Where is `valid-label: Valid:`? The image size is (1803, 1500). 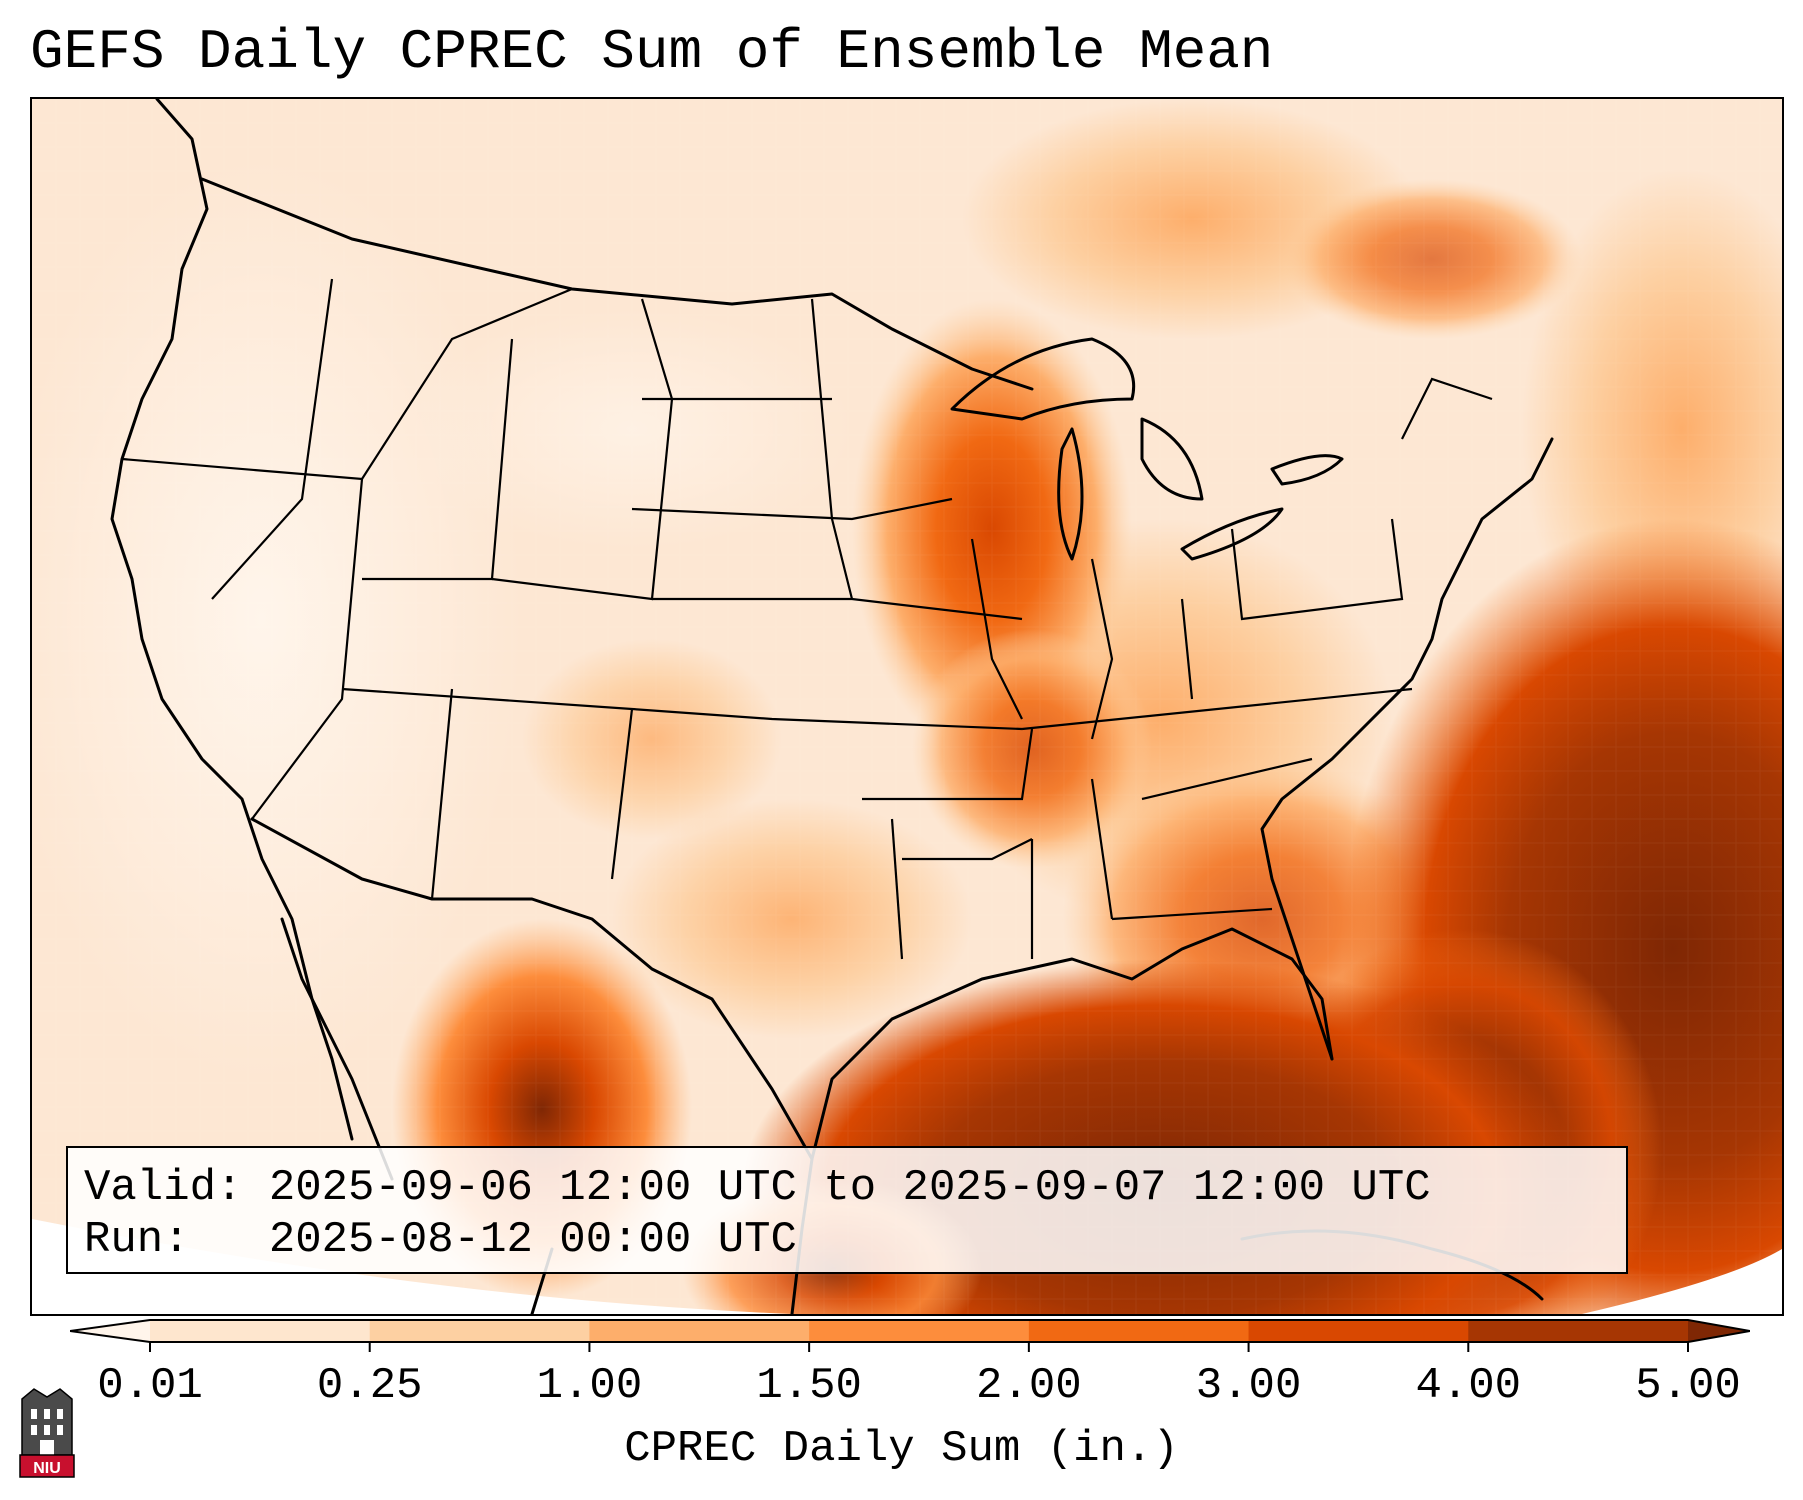
valid-label: Valid: is located at coordinates (163, 1188).